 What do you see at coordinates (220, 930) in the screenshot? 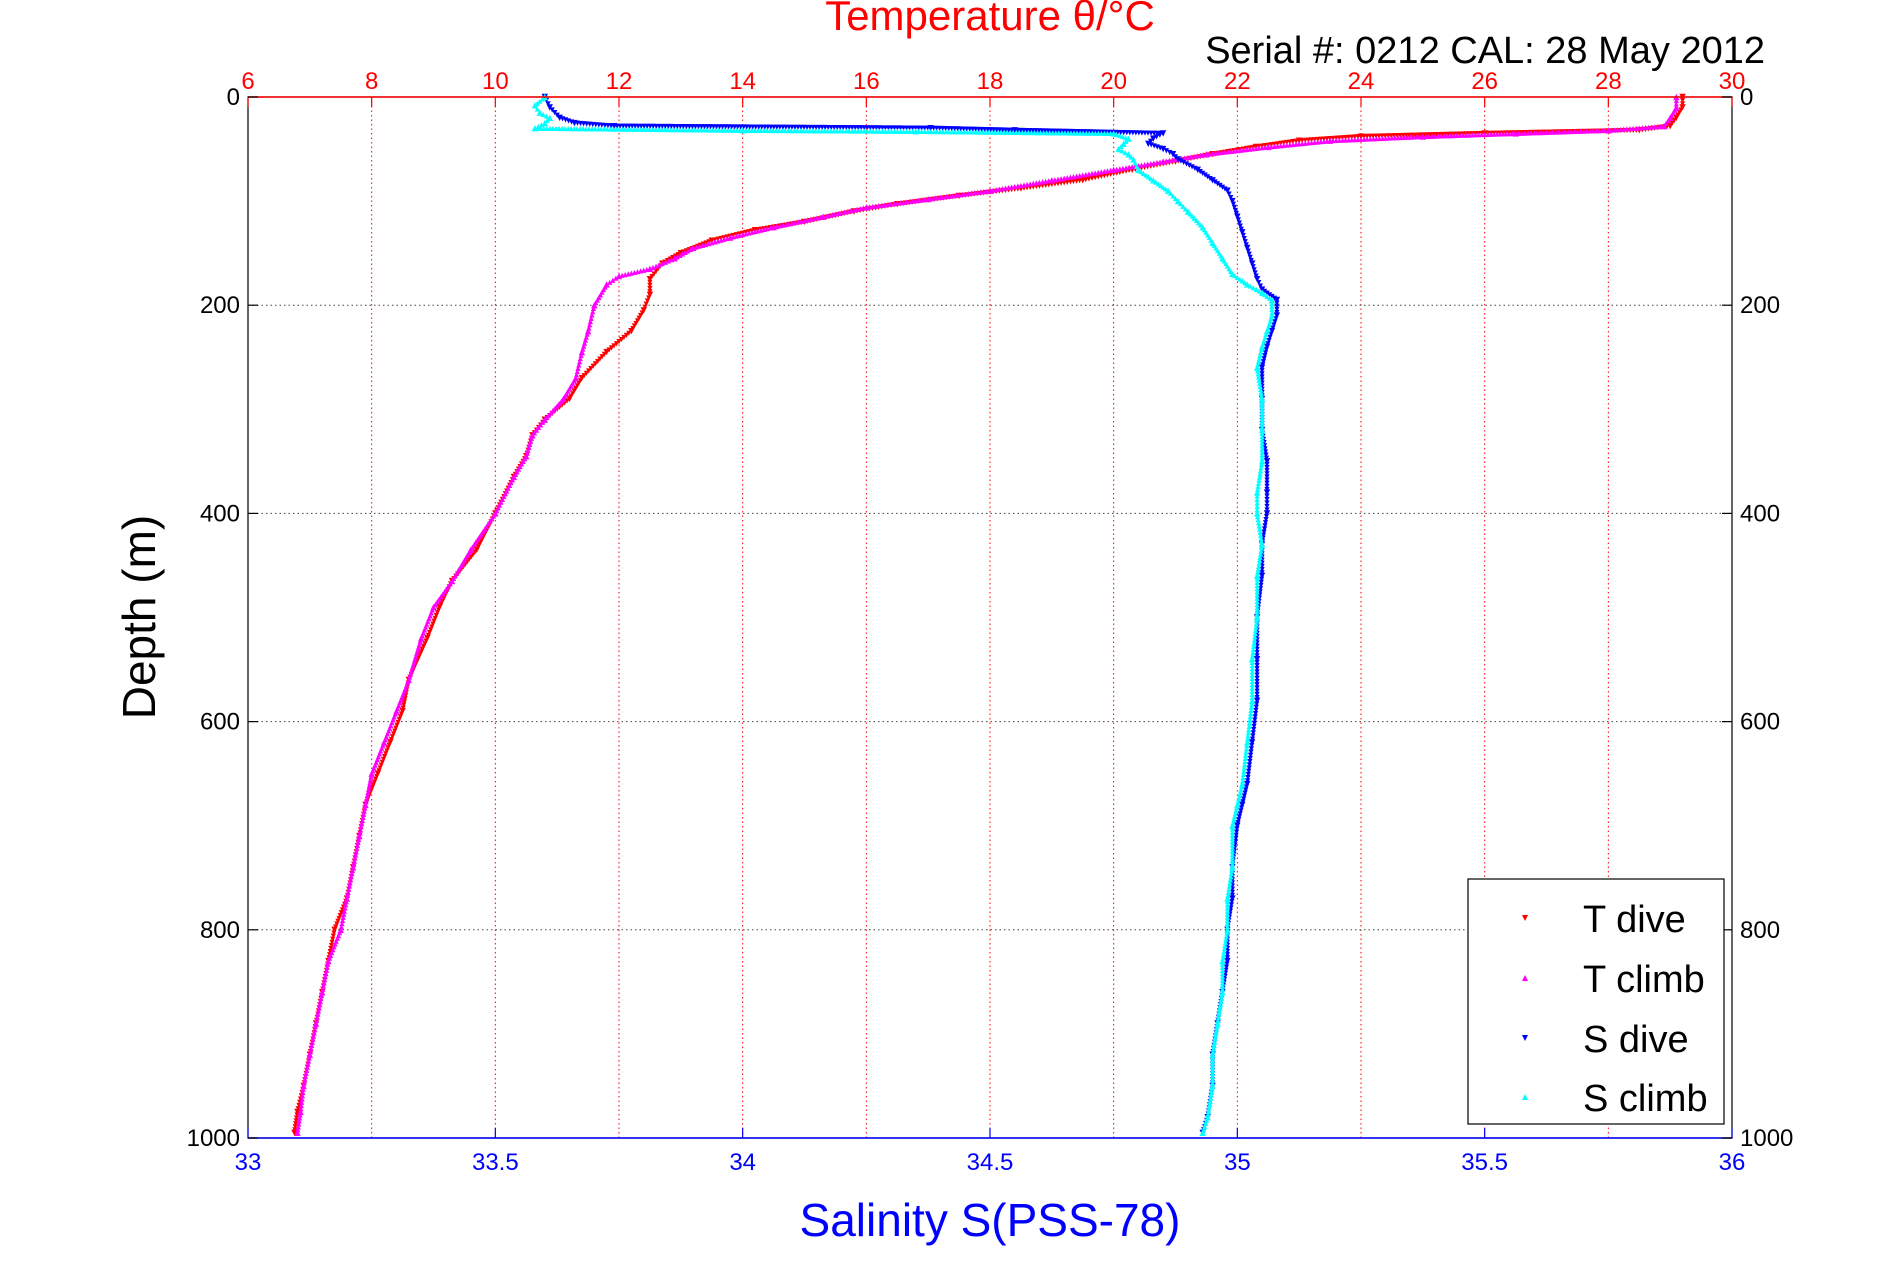
I see `depth-tick-label-left: 800` at bounding box center [220, 930].